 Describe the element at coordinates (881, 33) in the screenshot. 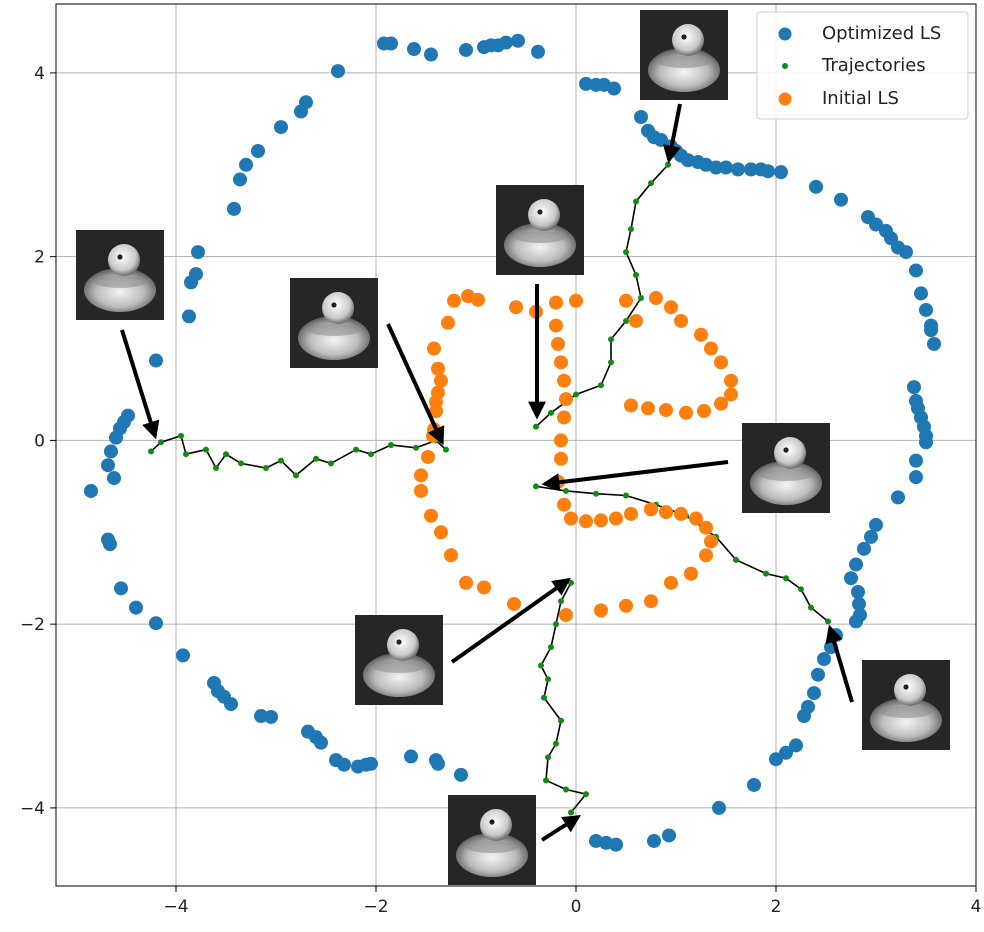

I see `legend-label-optimized: Optimized LS` at that location.